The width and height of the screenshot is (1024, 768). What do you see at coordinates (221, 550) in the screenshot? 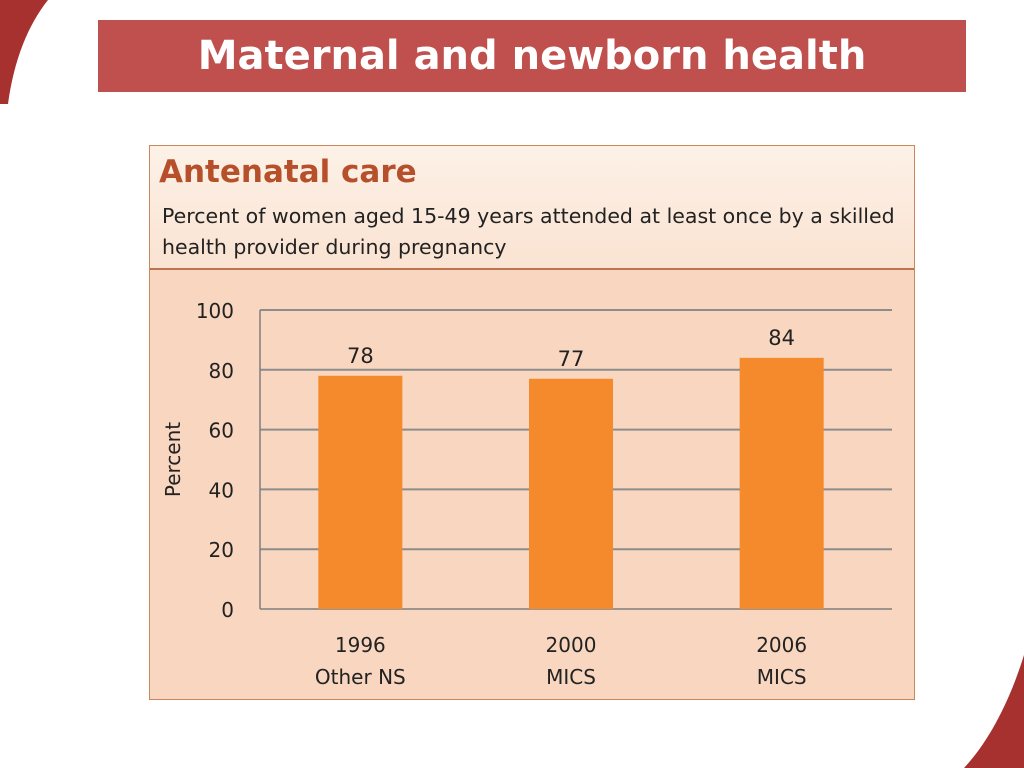
I see `y-tick-label: 20` at bounding box center [221, 550].